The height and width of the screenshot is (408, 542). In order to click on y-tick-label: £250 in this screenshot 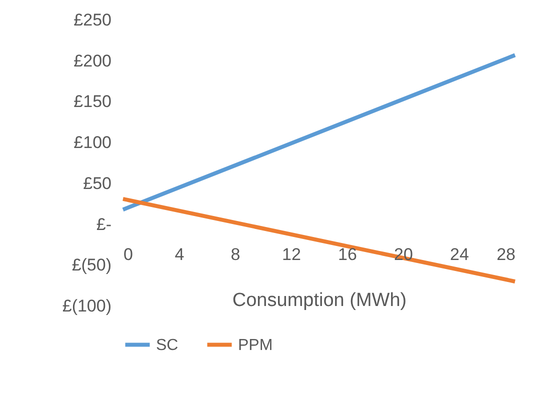, I will do `click(93, 20)`.